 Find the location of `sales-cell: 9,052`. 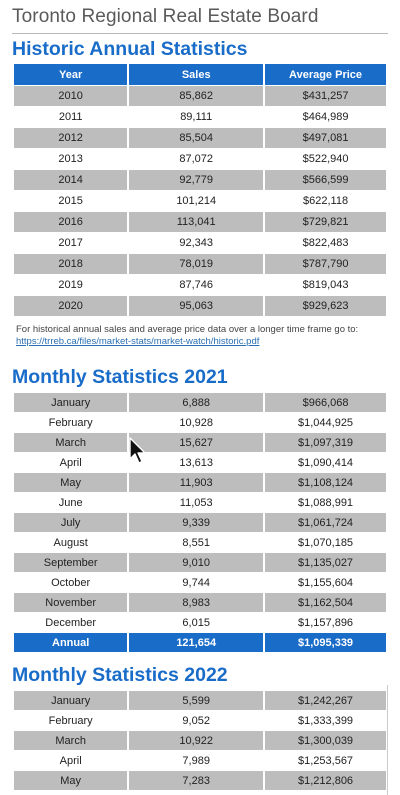

sales-cell: 9,052 is located at coordinates (197, 721).